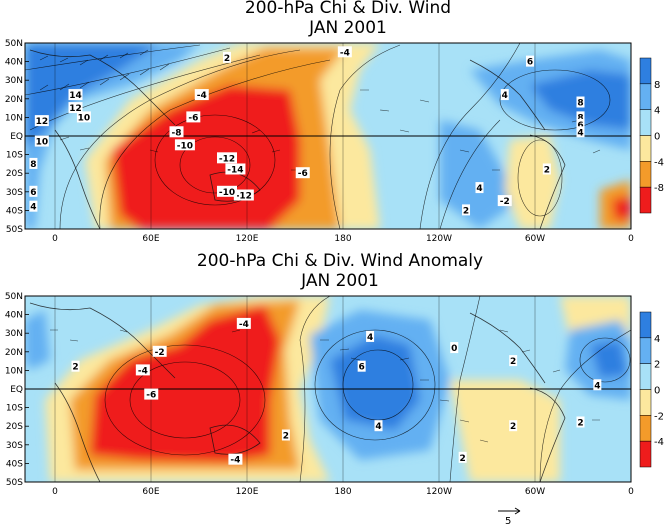 Image resolution: width=669 pixels, height=529 pixels. What do you see at coordinates (657, 137) in the screenshot?
I see `colorbar-tick-label: 0` at bounding box center [657, 137].